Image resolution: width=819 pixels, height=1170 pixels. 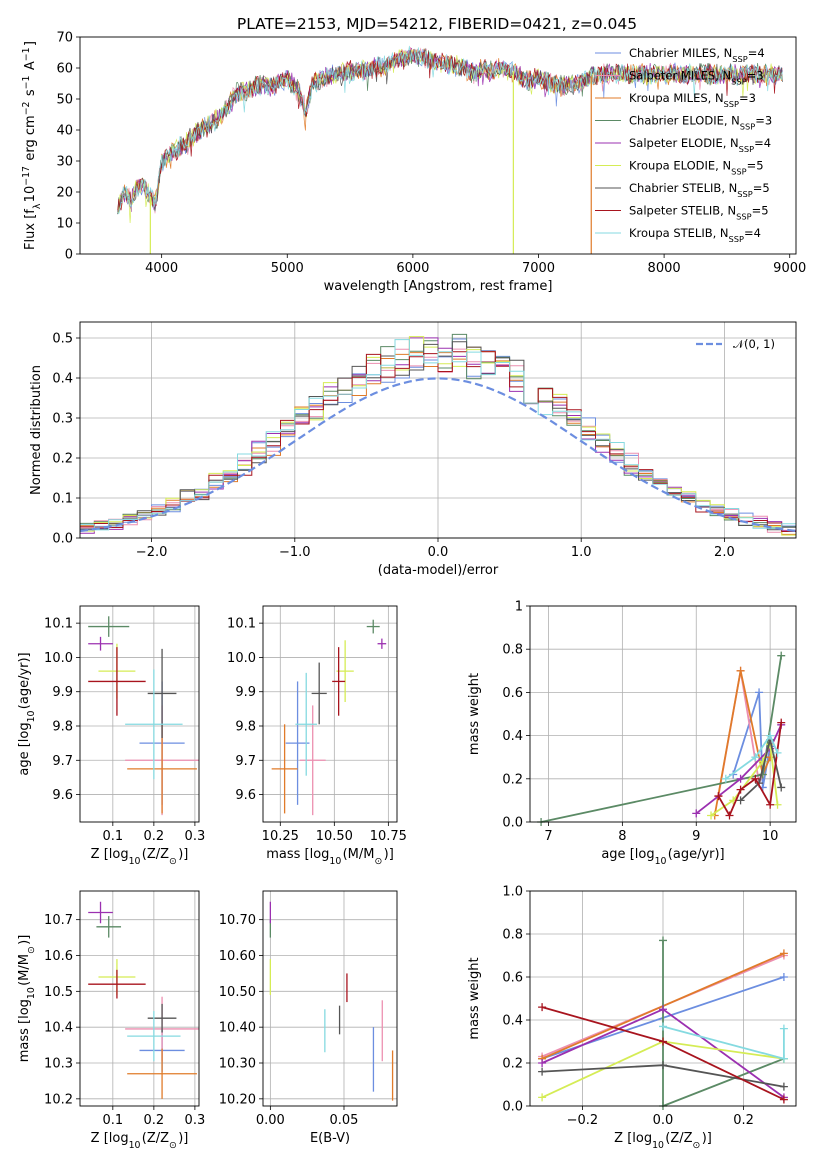 I want to click on y-axis-label: mass weight, so click(x=474, y=998).